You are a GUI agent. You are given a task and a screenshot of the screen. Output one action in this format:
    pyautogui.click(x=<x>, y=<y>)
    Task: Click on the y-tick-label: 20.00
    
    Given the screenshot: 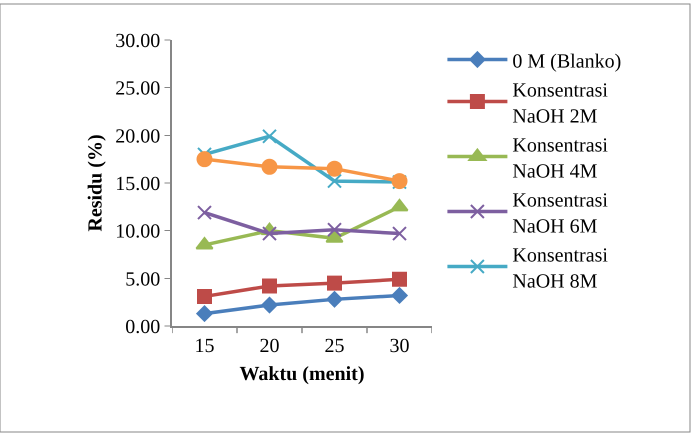 What is the action you would take?
    pyautogui.click(x=137, y=136)
    